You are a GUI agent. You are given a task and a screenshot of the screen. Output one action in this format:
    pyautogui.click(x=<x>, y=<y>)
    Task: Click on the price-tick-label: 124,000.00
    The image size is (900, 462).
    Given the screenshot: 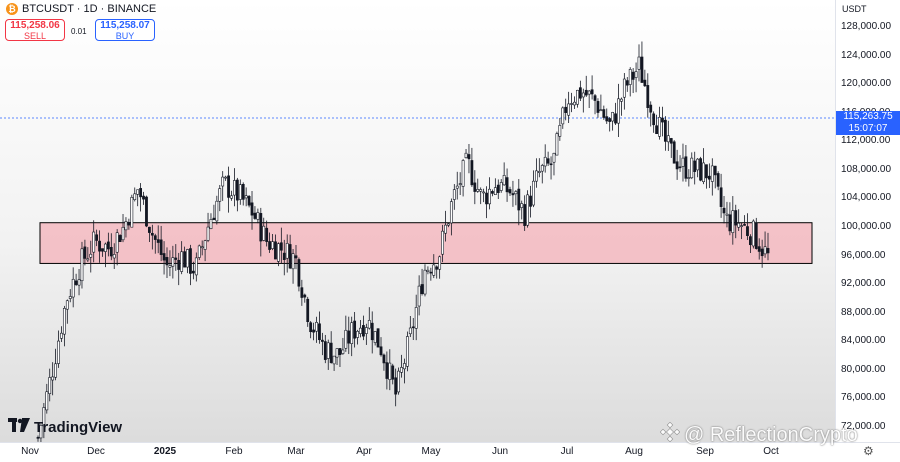 What is the action you would take?
    pyautogui.click(x=866, y=55)
    